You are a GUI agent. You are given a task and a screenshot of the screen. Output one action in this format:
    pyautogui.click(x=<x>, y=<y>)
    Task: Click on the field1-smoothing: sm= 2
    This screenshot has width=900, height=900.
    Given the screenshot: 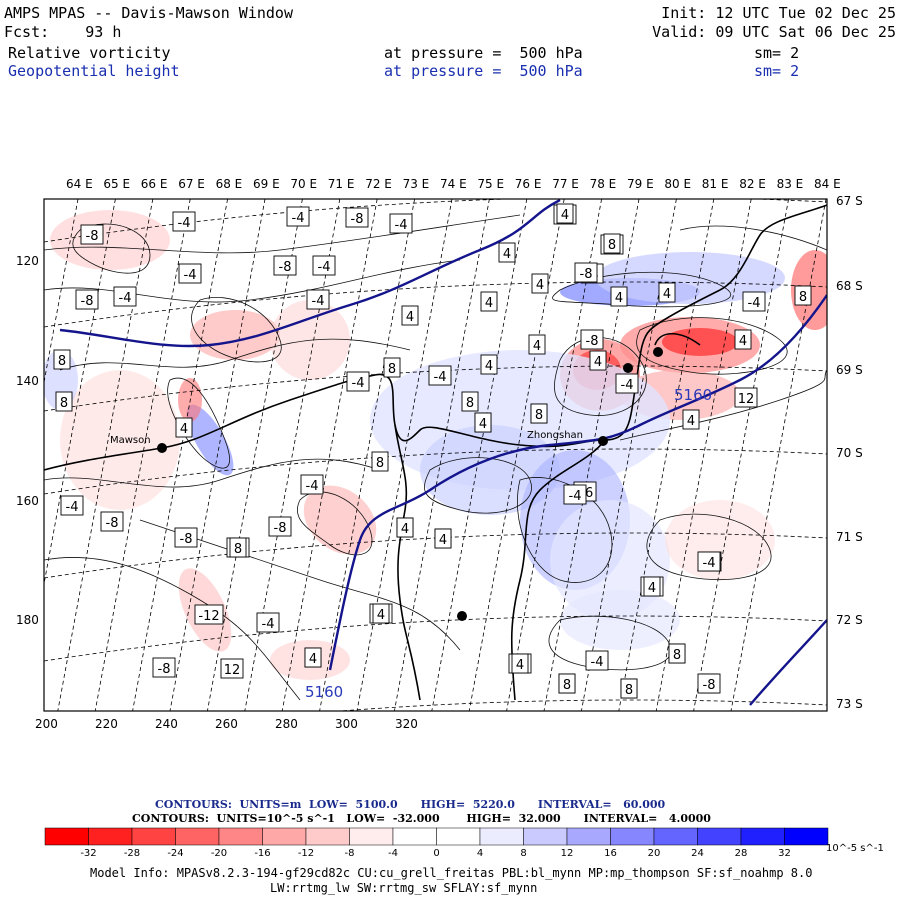 What is the action you would take?
    pyautogui.click(x=777, y=53)
    